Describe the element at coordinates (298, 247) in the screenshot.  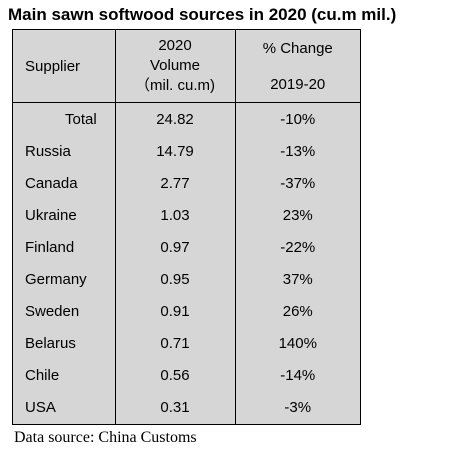
I see `change-cell: -22%` at that location.